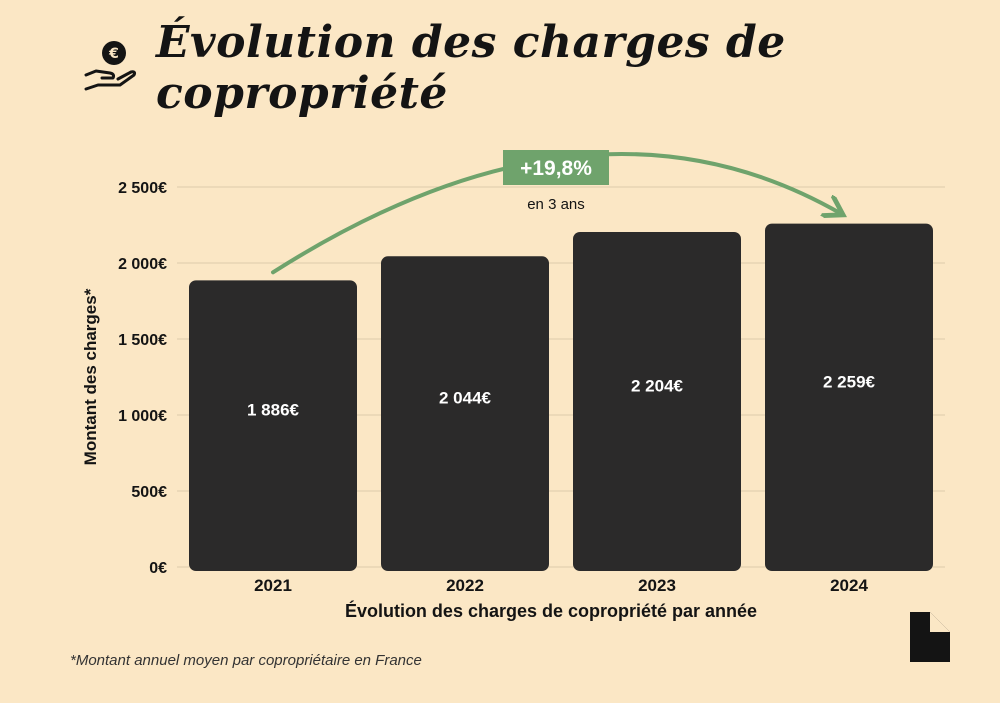  I want to click on y-tick-label: 500€, so click(149, 492).